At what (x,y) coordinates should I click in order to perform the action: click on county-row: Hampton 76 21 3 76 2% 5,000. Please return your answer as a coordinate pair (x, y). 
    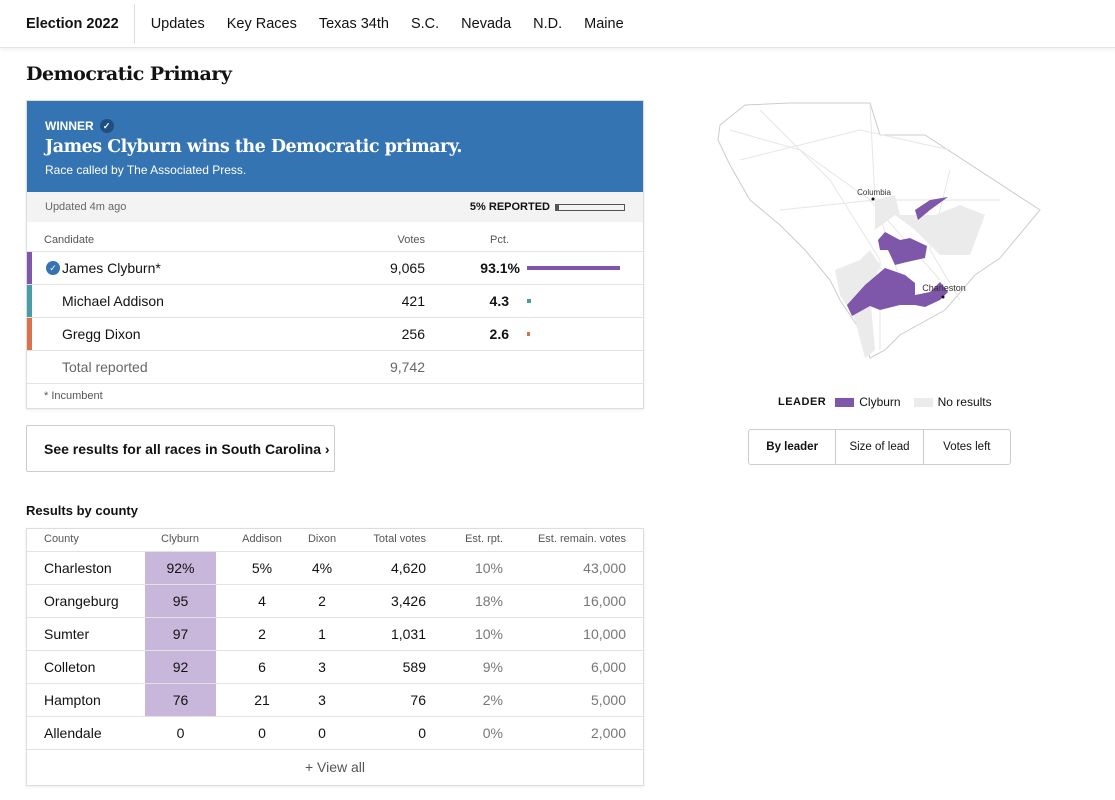
    Looking at the image, I should click on (335, 700).